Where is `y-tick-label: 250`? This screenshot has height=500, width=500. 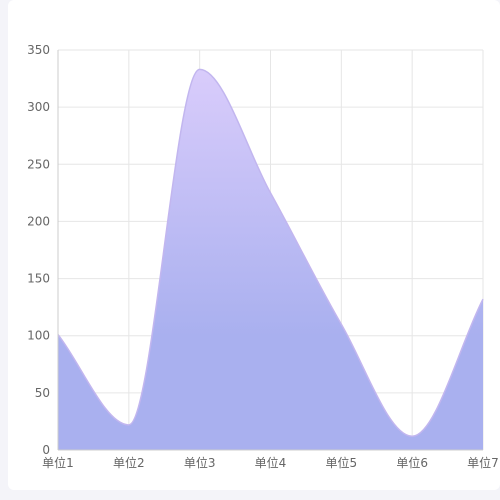 y-tick-label: 250 is located at coordinates (38, 164).